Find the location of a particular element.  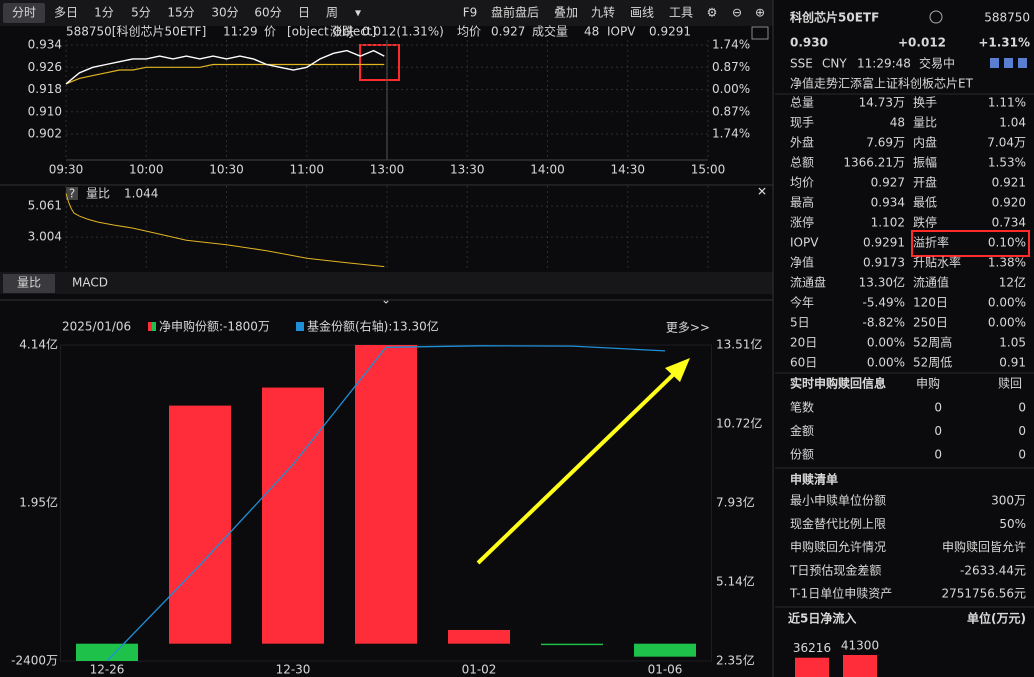

y-tick-label: 0.934 is located at coordinates (45, 45).